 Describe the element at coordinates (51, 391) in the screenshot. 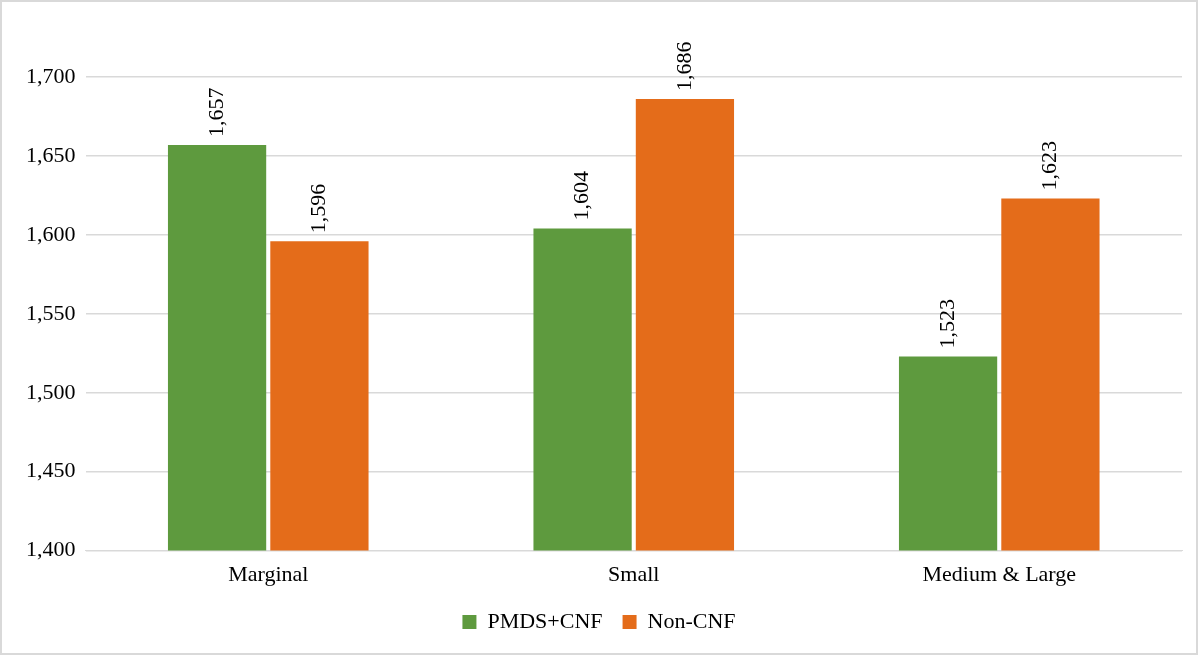

I see `y-tick-label: 1,500` at that location.